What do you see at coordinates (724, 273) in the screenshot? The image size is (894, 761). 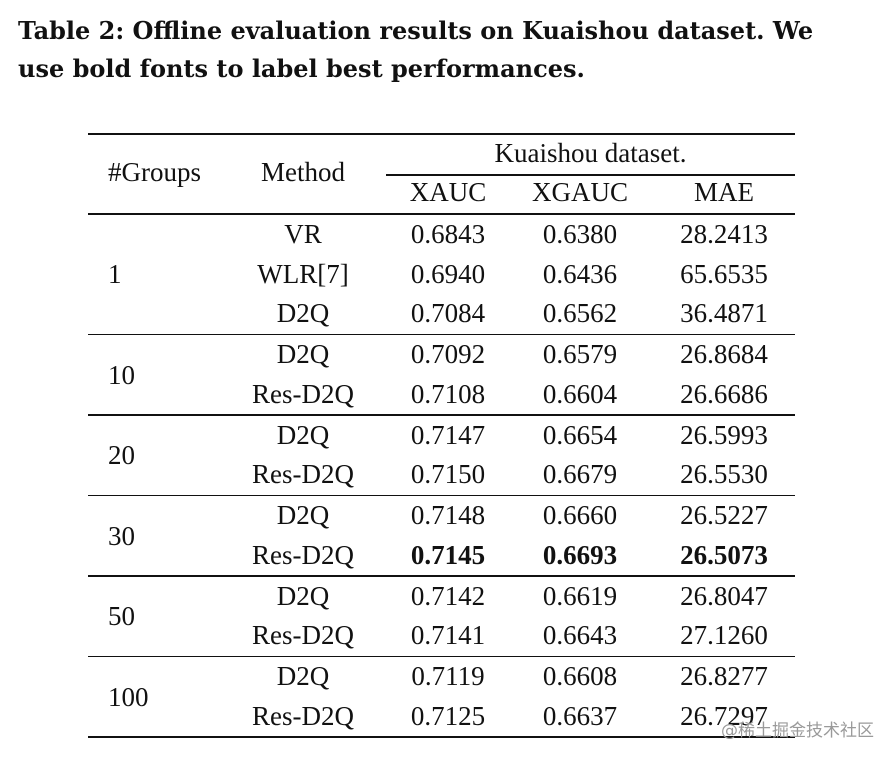 I see `mae-cell: 65.6535` at bounding box center [724, 273].